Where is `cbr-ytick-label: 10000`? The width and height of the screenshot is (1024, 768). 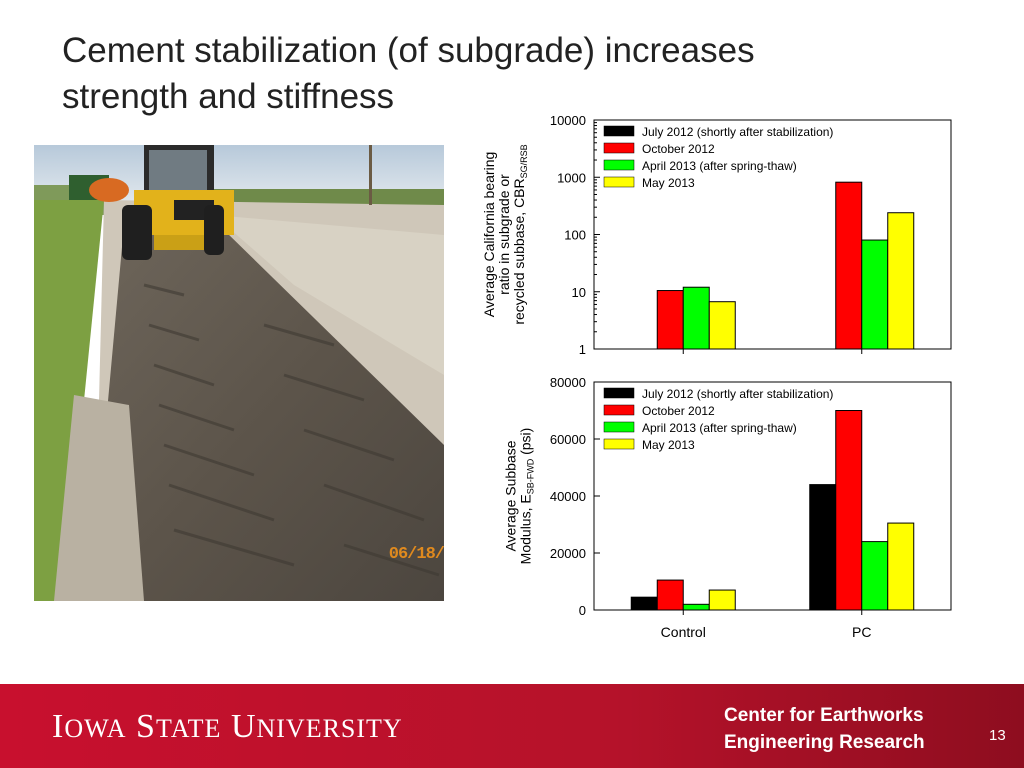
cbr-ytick-label: 10000 is located at coordinates (568, 120).